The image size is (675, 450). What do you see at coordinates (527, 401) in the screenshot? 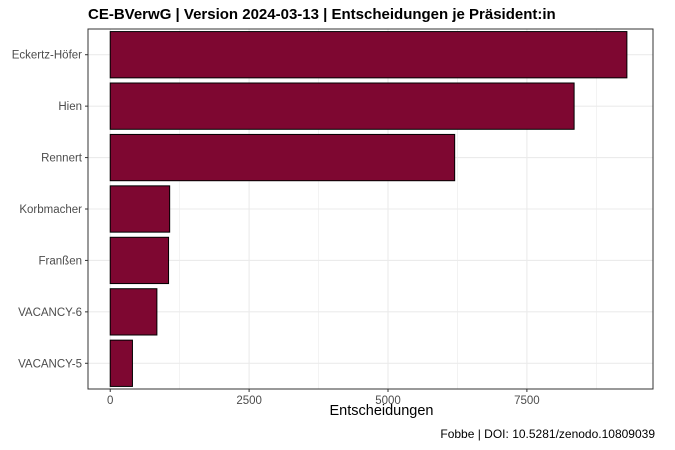
I see `x-tick-label: 7500` at bounding box center [527, 401].